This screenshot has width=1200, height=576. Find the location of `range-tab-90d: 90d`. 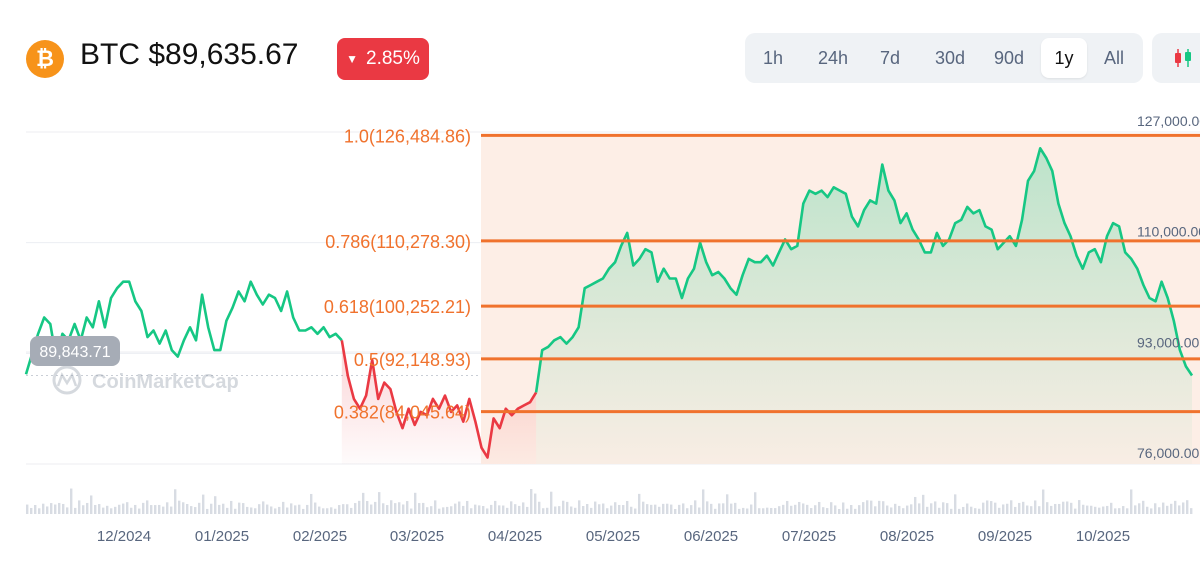

range-tab-90d: 90d is located at coordinates (1009, 57).